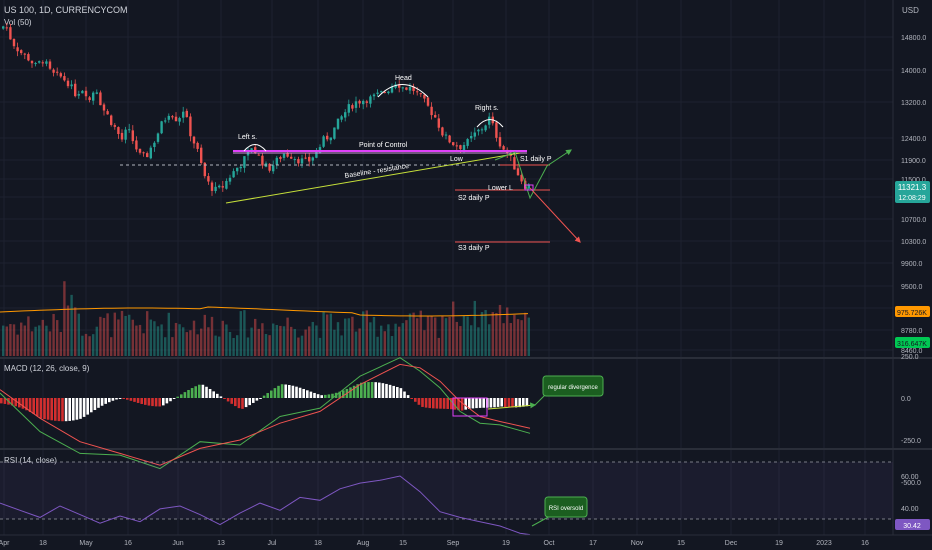  What do you see at coordinates (272, 543) in the screenshot?
I see `time-tick-label: Jul` at bounding box center [272, 543].